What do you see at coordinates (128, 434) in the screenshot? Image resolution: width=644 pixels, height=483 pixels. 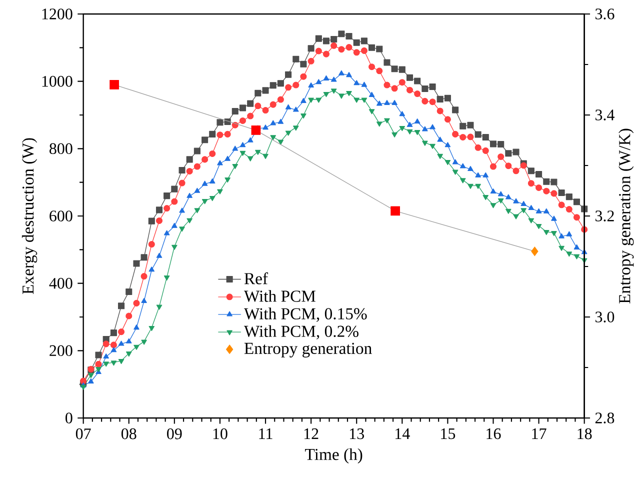 I see `x-tick-label: 08` at bounding box center [128, 434].